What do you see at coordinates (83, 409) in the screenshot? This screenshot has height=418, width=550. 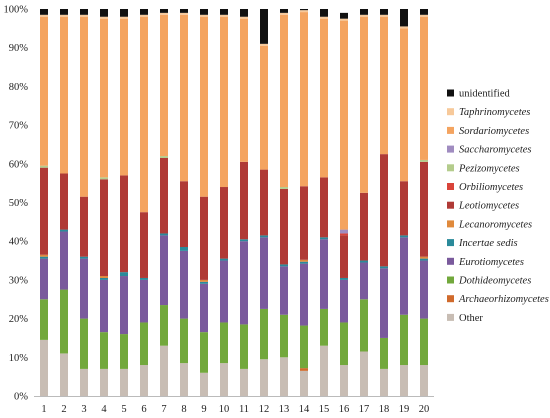 I see `x-tick-label: 3` at bounding box center [83, 409].